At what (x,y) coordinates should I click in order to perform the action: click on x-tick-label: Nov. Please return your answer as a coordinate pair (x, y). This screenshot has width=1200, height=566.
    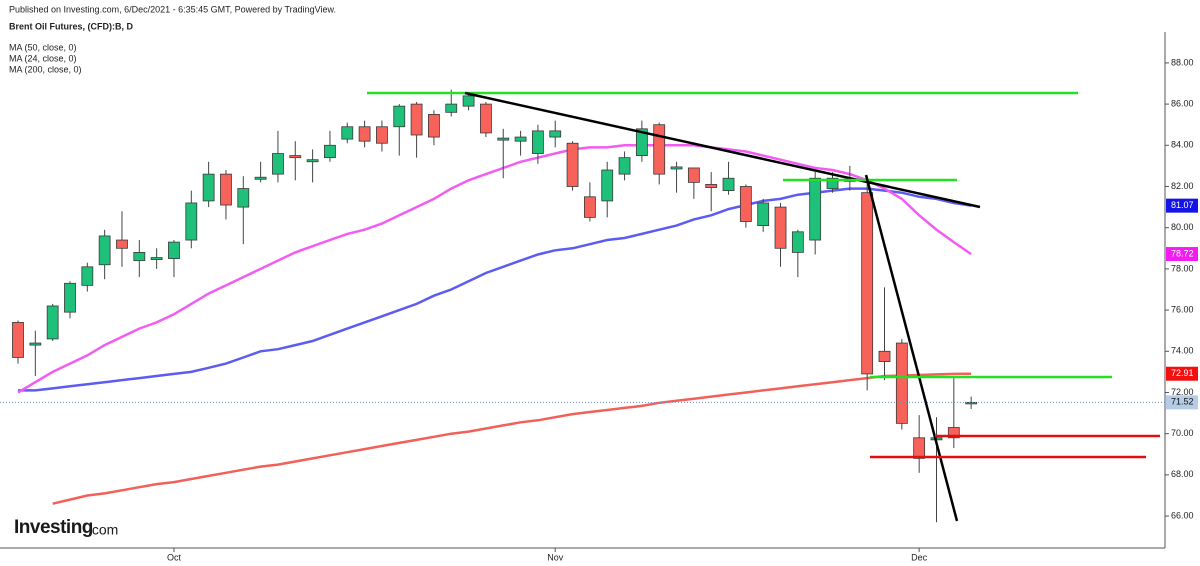
    Looking at the image, I should click on (555, 557).